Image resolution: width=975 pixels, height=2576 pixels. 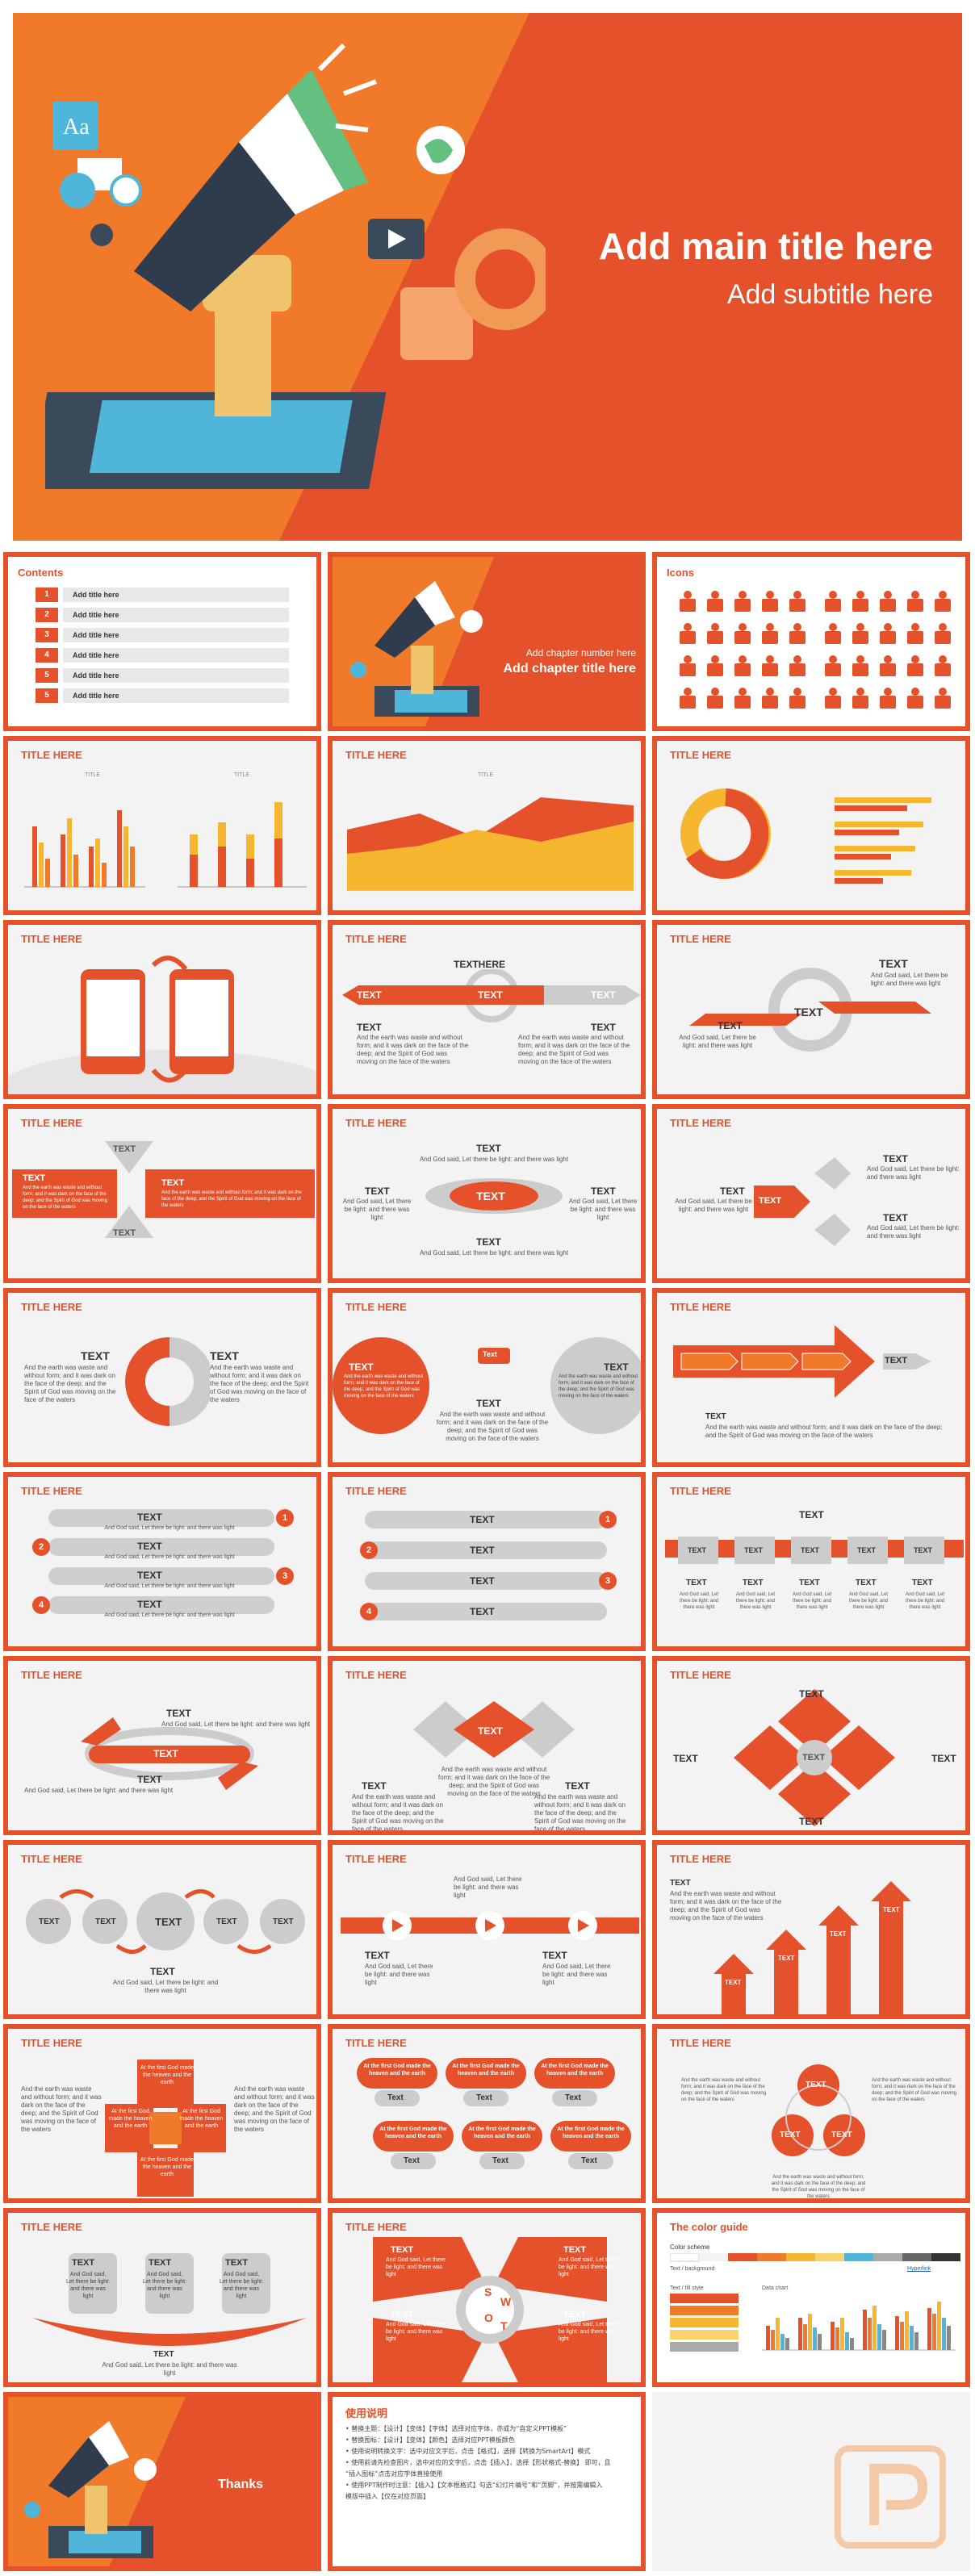 What do you see at coordinates (295, 266) in the screenshot?
I see `megaphone-illustration: Aa` at bounding box center [295, 266].